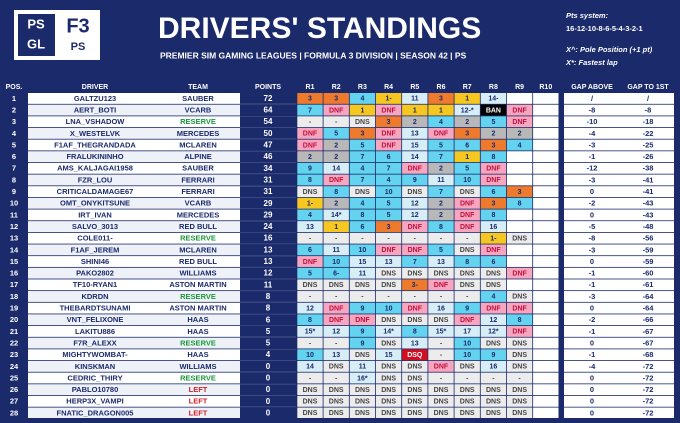 Image resolution: width=680 pixels, height=423 pixels. What do you see at coordinates (95, 273) in the screenshot?
I see `driver: PAKO2802` at bounding box center [95, 273].